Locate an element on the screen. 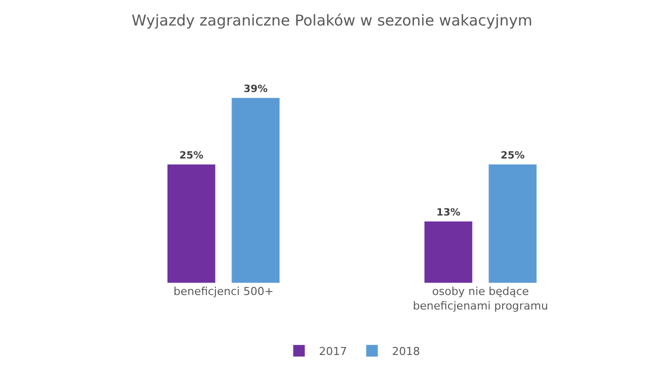 The image size is (664, 377). data-label: 39% is located at coordinates (256, 89).